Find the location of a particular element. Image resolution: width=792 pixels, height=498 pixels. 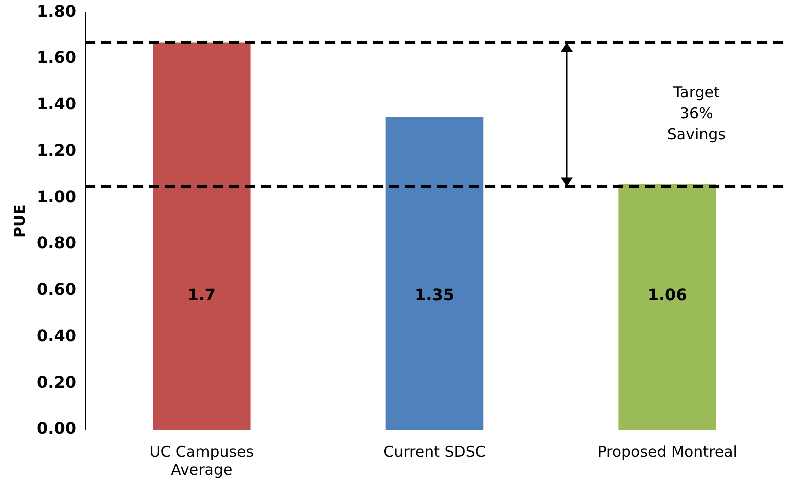

y-tick-label: 0.00 is located at coordinates (56, 428).